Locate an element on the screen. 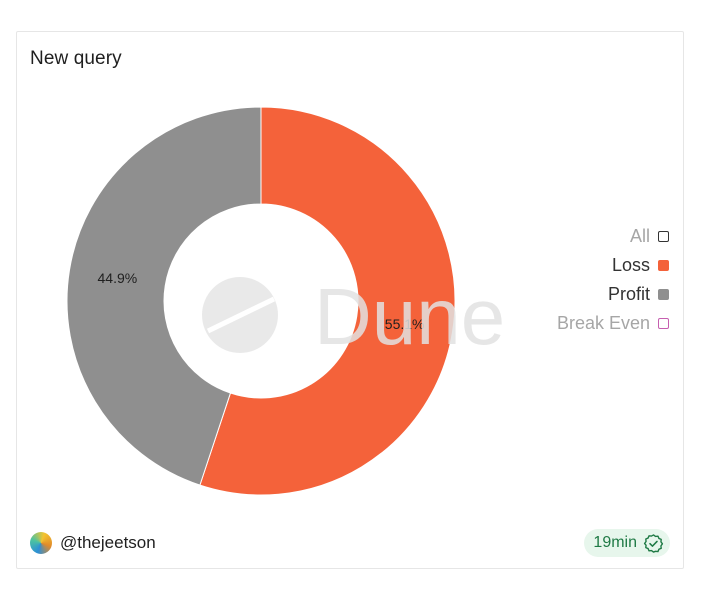 The image size is (715, 590). legend-item-break-even: Break Even is located at coordinates (613, 323).